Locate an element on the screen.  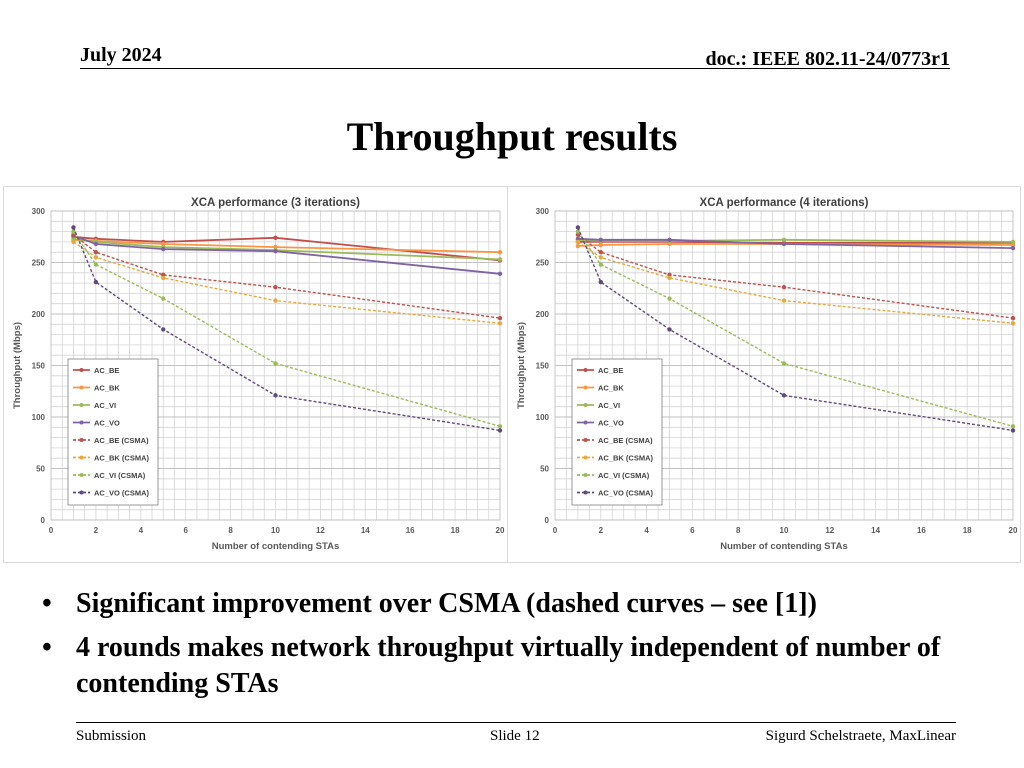
legend-label: AC_VI (CSMA) is located at coordinates (120, 475).